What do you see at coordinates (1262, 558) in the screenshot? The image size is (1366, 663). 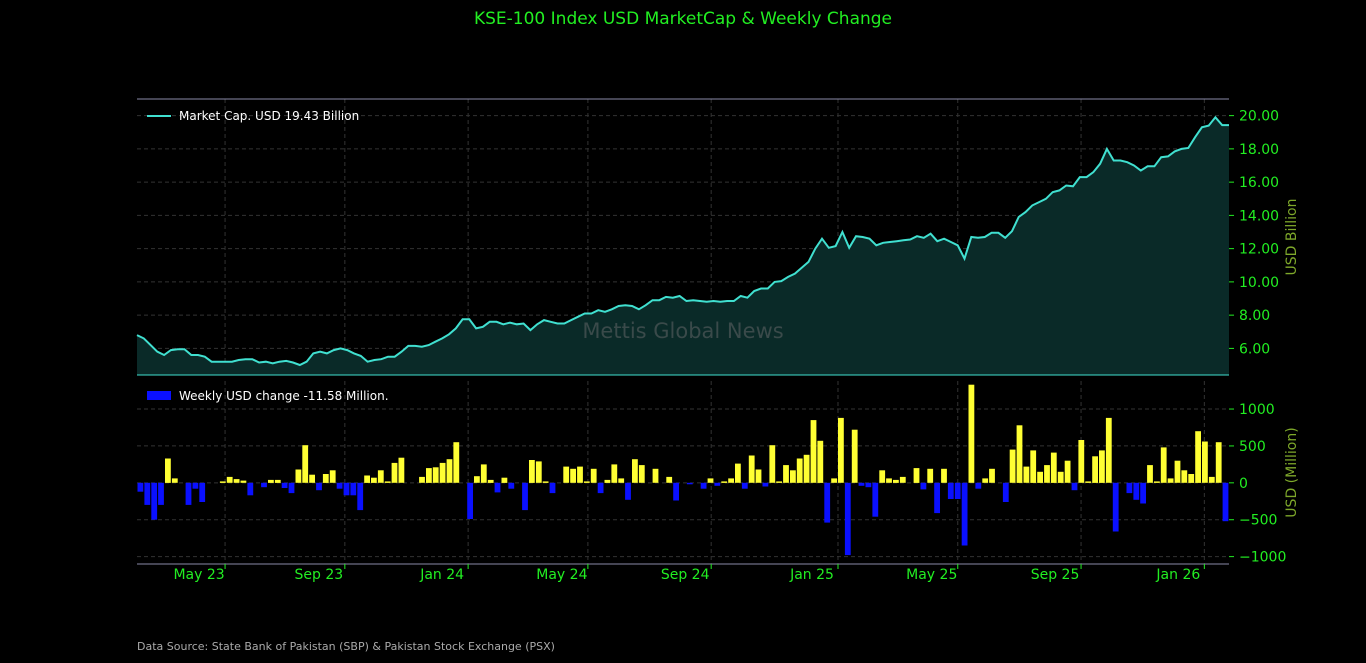 I see `lower-tick-label: −1000` at bounding box center [1262, 558].